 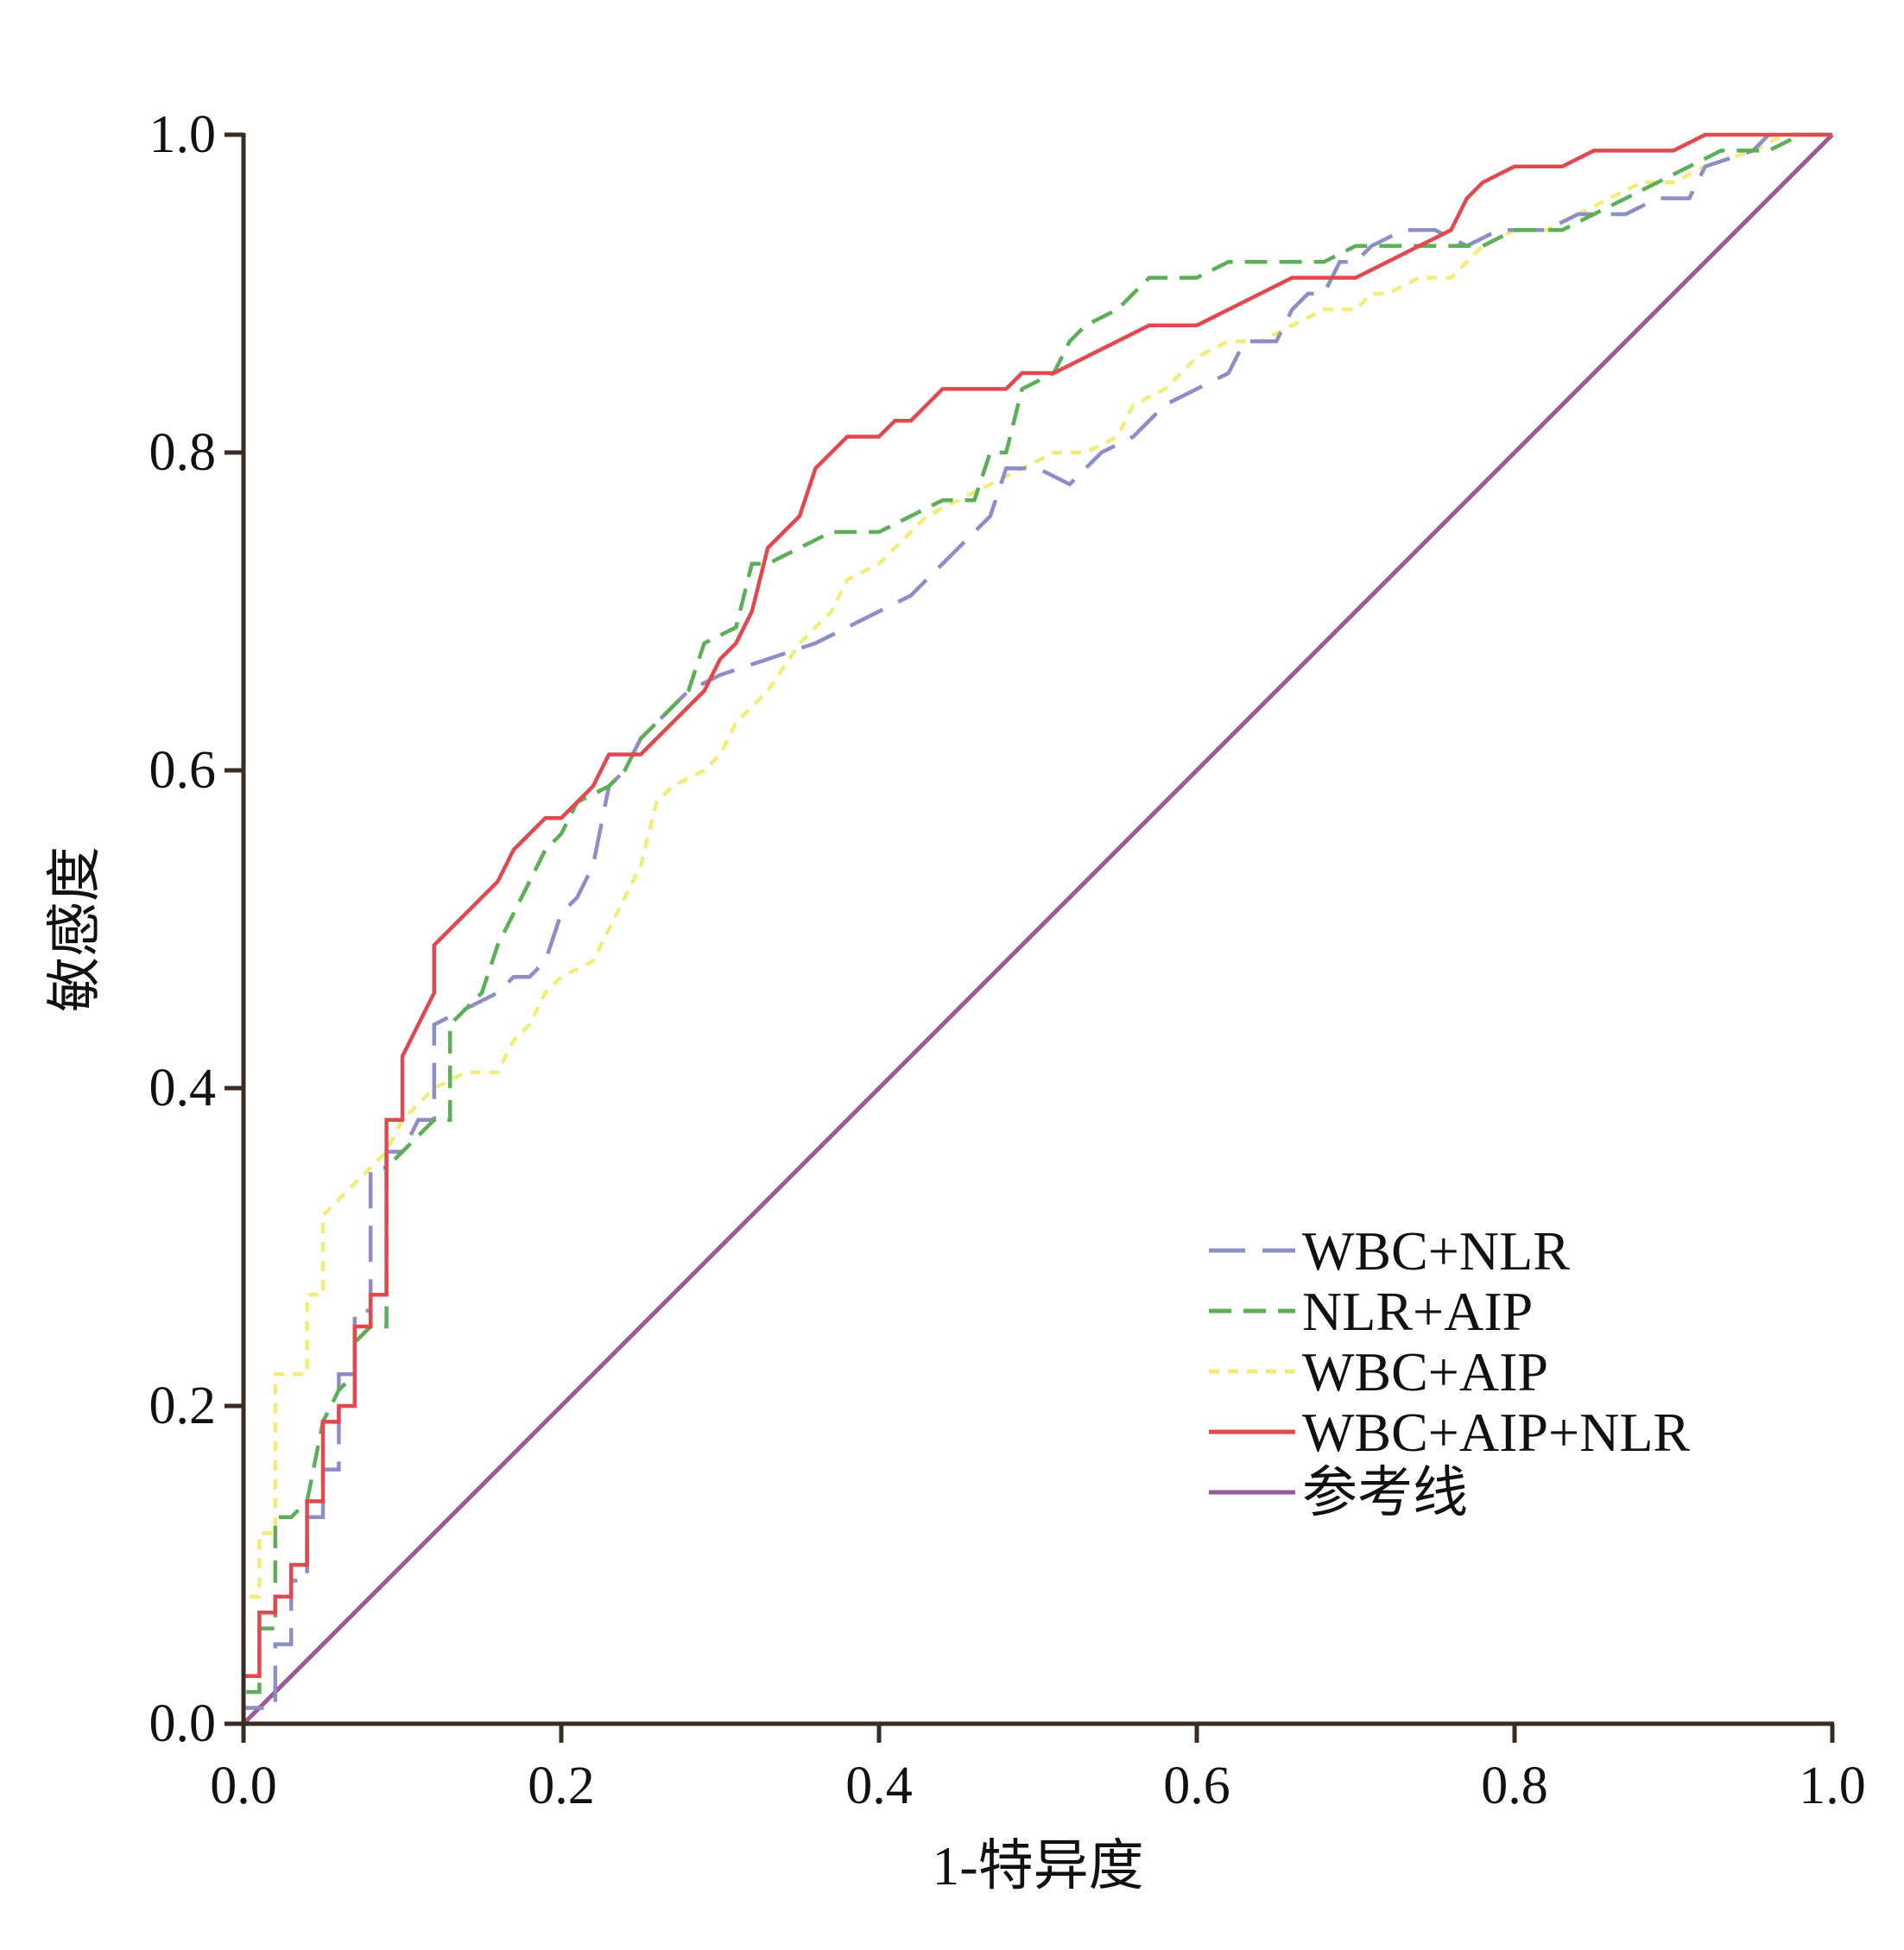 What do you see at coordinates (197, 929) in the screenshot?
I see `y-axis-ticks: 0.0 0.2 0.4 0.6 0.8 1.0` at bounding box center [197, 929].